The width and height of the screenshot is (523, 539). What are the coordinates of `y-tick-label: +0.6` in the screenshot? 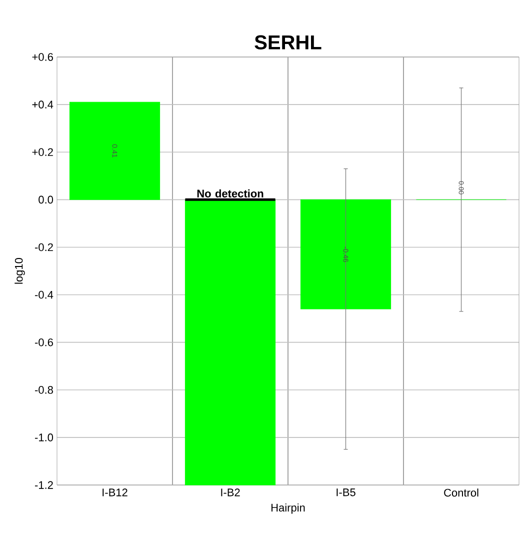 It's located at (42, 57).